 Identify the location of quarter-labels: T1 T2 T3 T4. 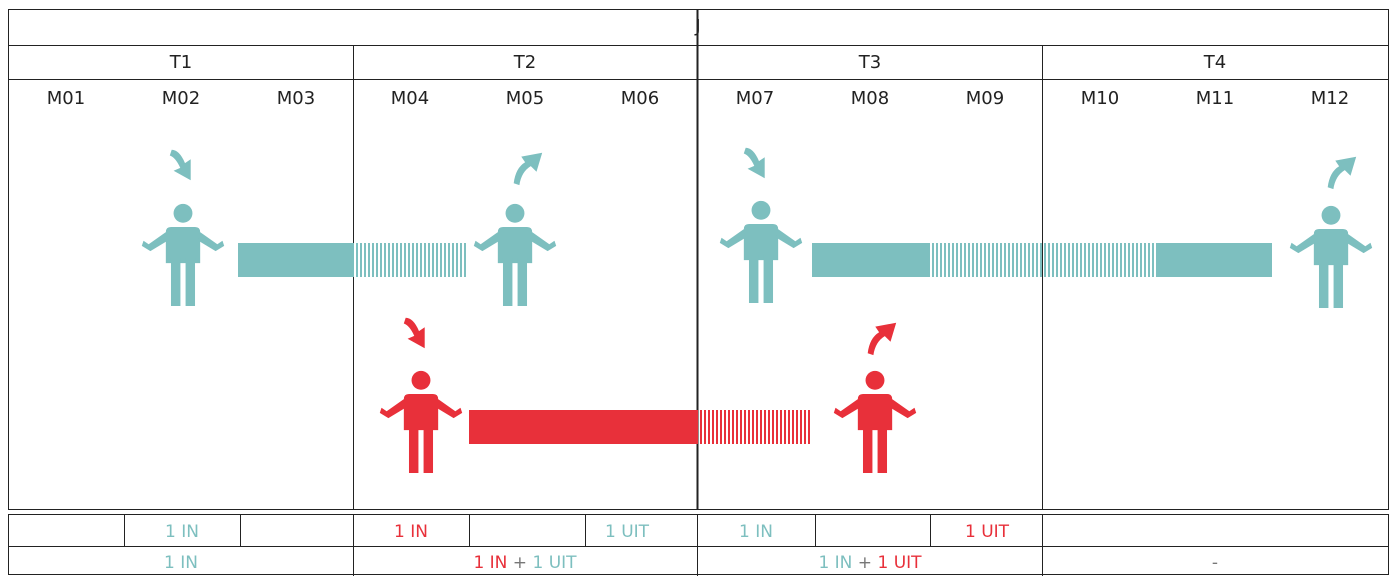
(697, 62).